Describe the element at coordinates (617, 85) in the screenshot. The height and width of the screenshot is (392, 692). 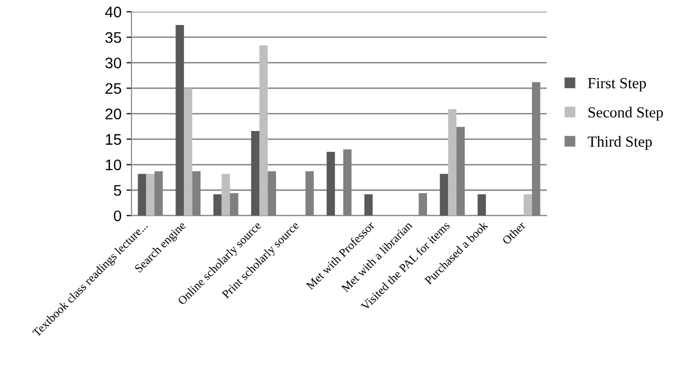
I see `legend-label: First Step` at that location.